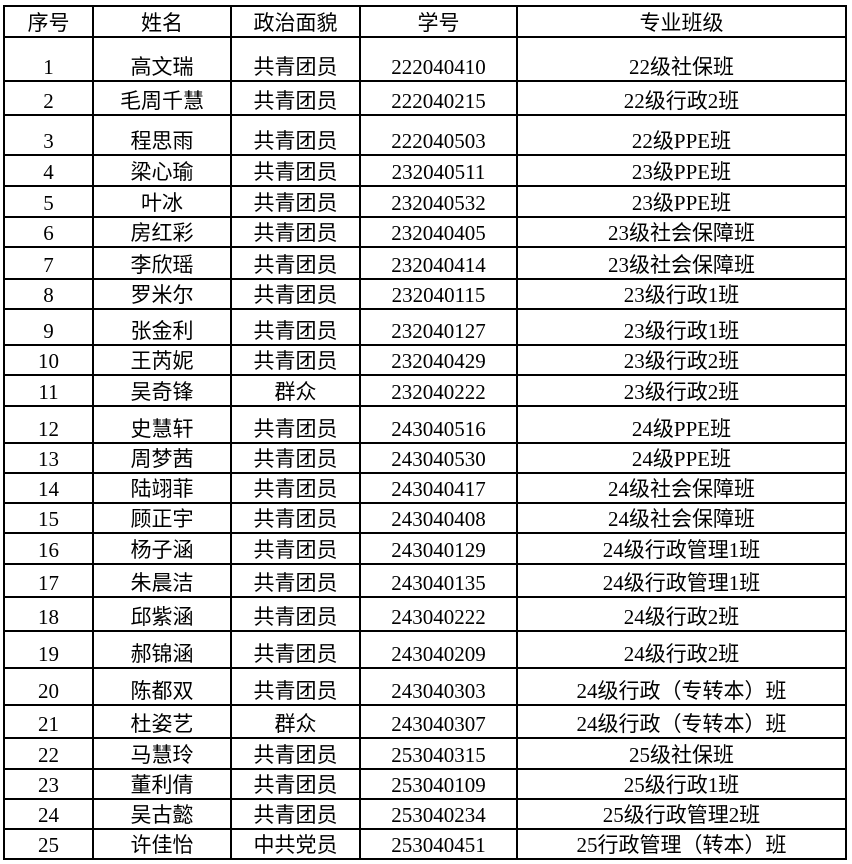  Describe the element at coordinates (48, 263) in the screenshot. I see `cell-index: 7` at that location.